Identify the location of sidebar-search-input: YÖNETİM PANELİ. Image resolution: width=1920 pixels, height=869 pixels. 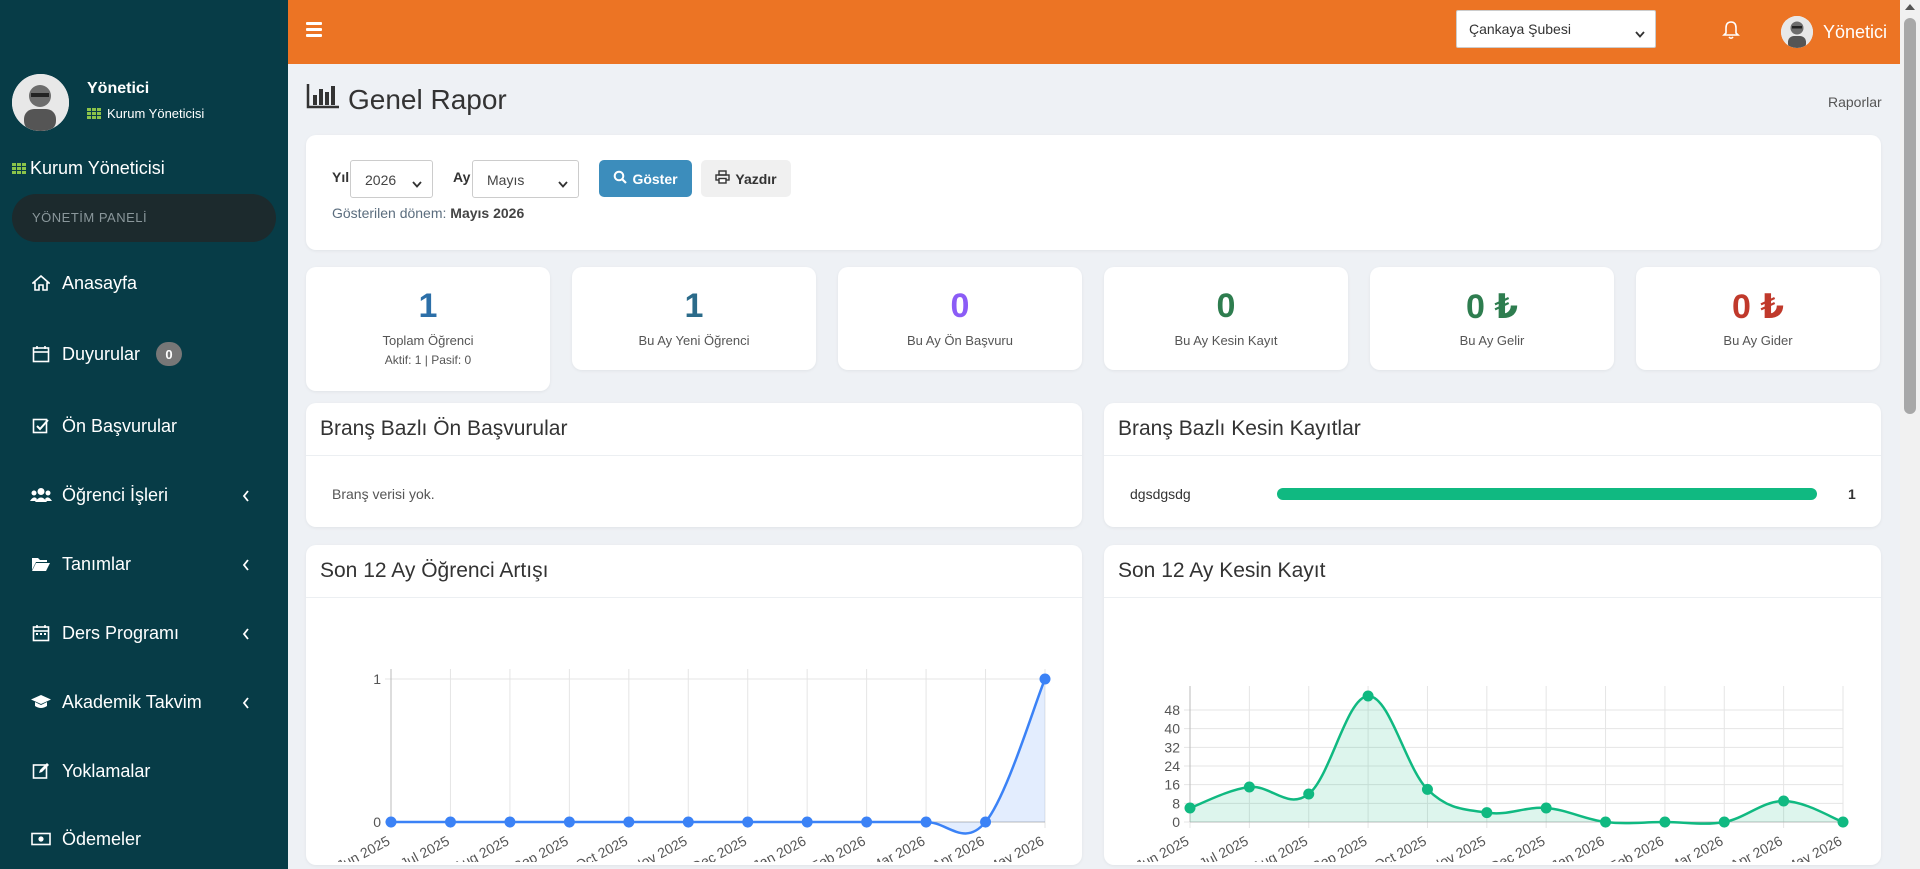
(144, 218).